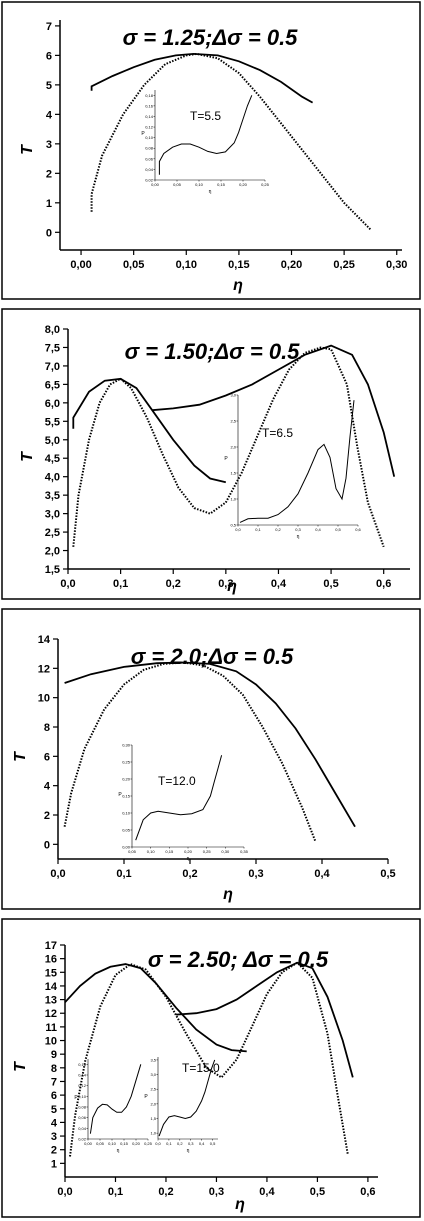 The width and height of the screenshot is (424, 1221). I want to click on x-tick-label: 0,1, so click(120, 584).